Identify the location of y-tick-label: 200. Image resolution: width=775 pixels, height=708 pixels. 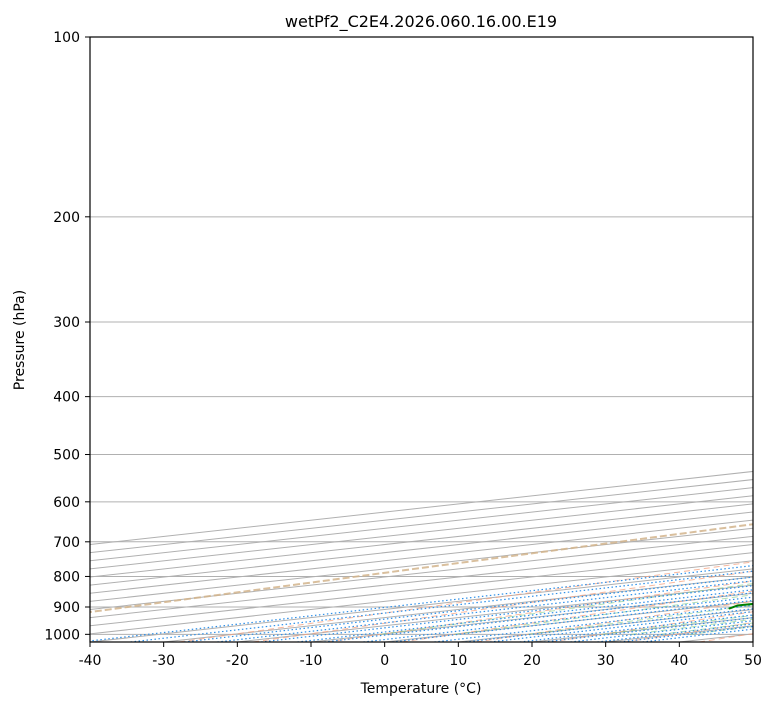
(66, 218).